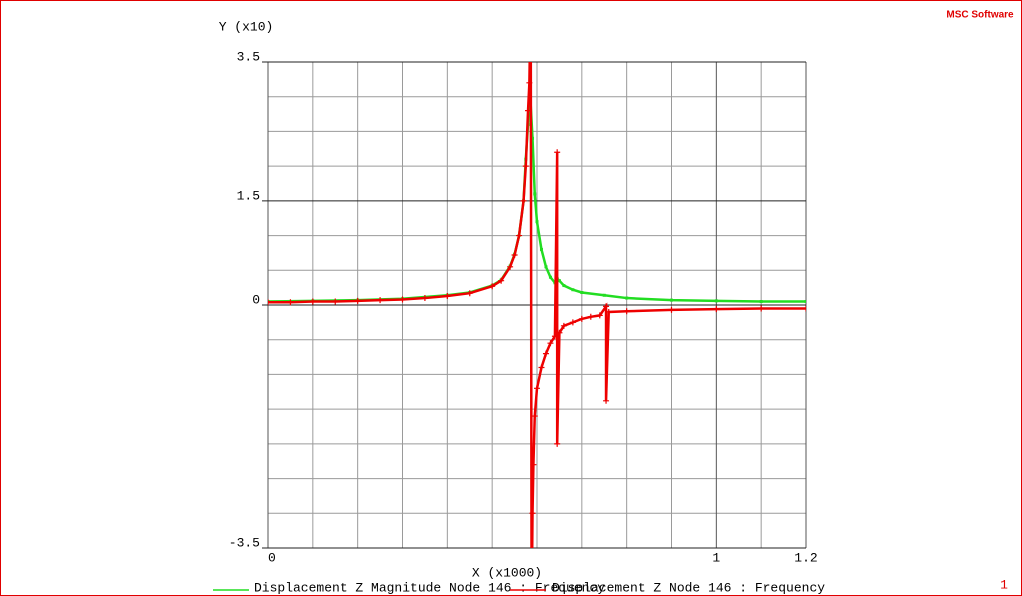  Describe the element at coordinates (244, 542) in the screenshot. I see `y-tick-label: -3.5` at that location.